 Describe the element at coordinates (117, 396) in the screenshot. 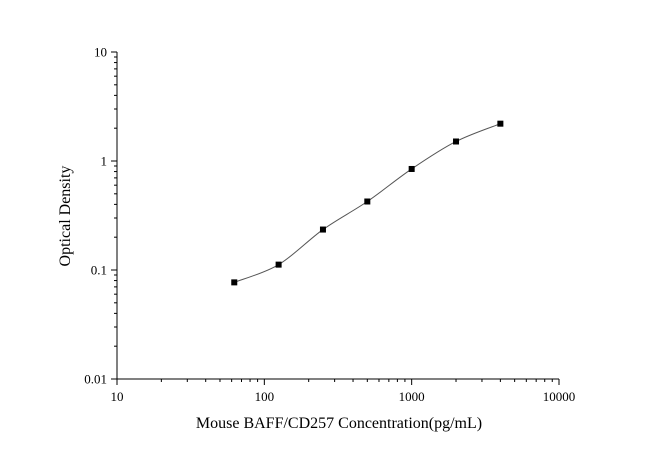

I see `x-tick-label: 10` at that location.